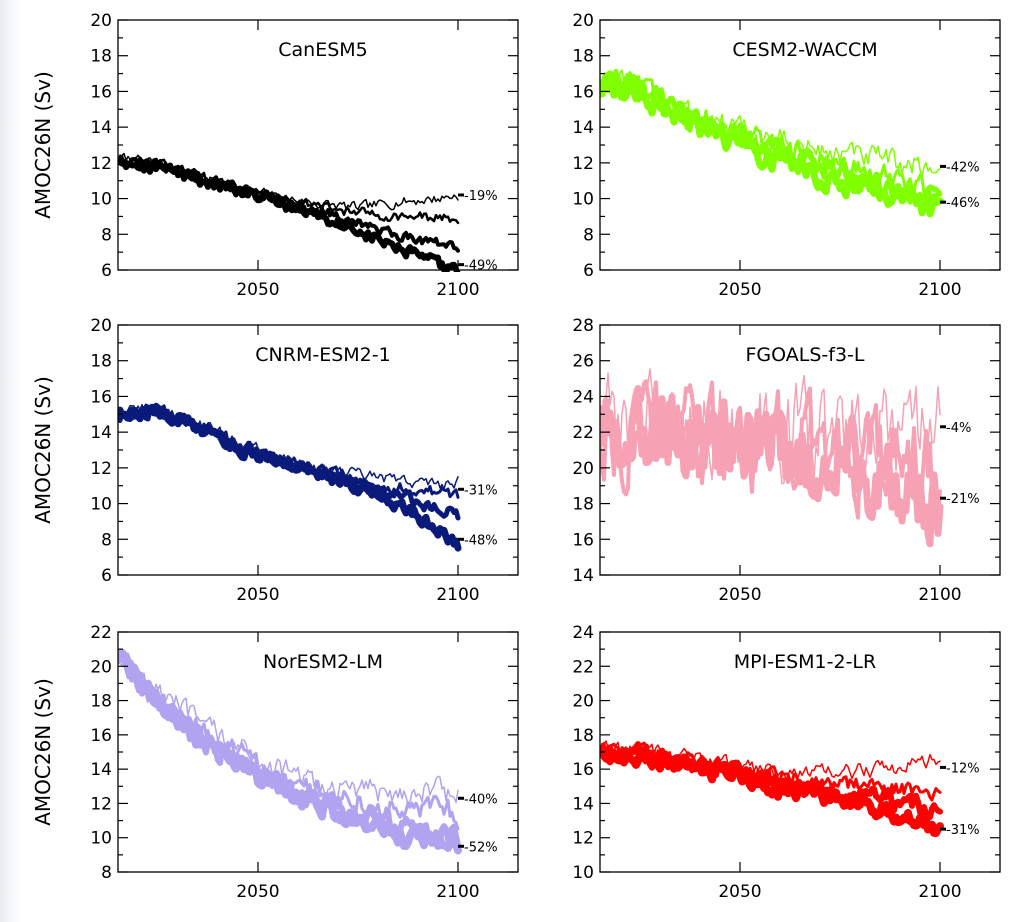 This screenshot has width=1019, height=922. Describe the element at coordinates (322, 355) in the screenshot. I see `panel-title: CNRM-ESM2-1` at that location.